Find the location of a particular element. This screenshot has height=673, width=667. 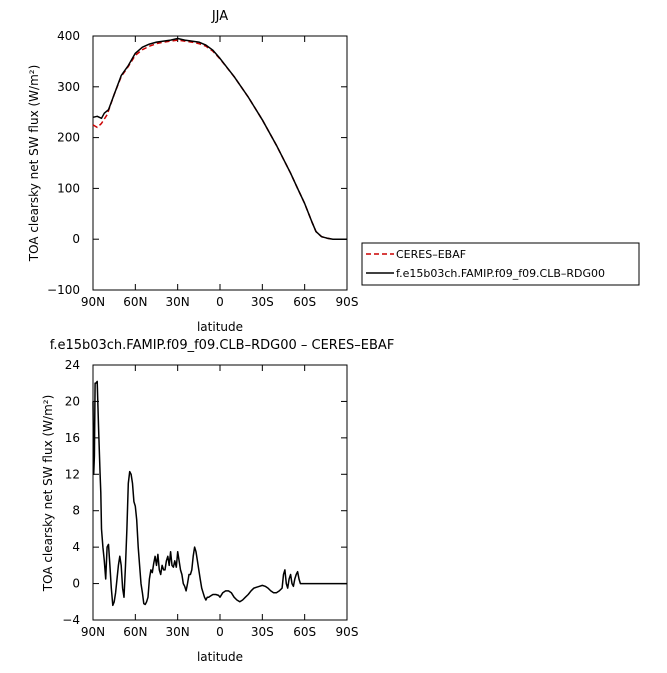

bottom-plot-frame is located at coordinates (220, 492).